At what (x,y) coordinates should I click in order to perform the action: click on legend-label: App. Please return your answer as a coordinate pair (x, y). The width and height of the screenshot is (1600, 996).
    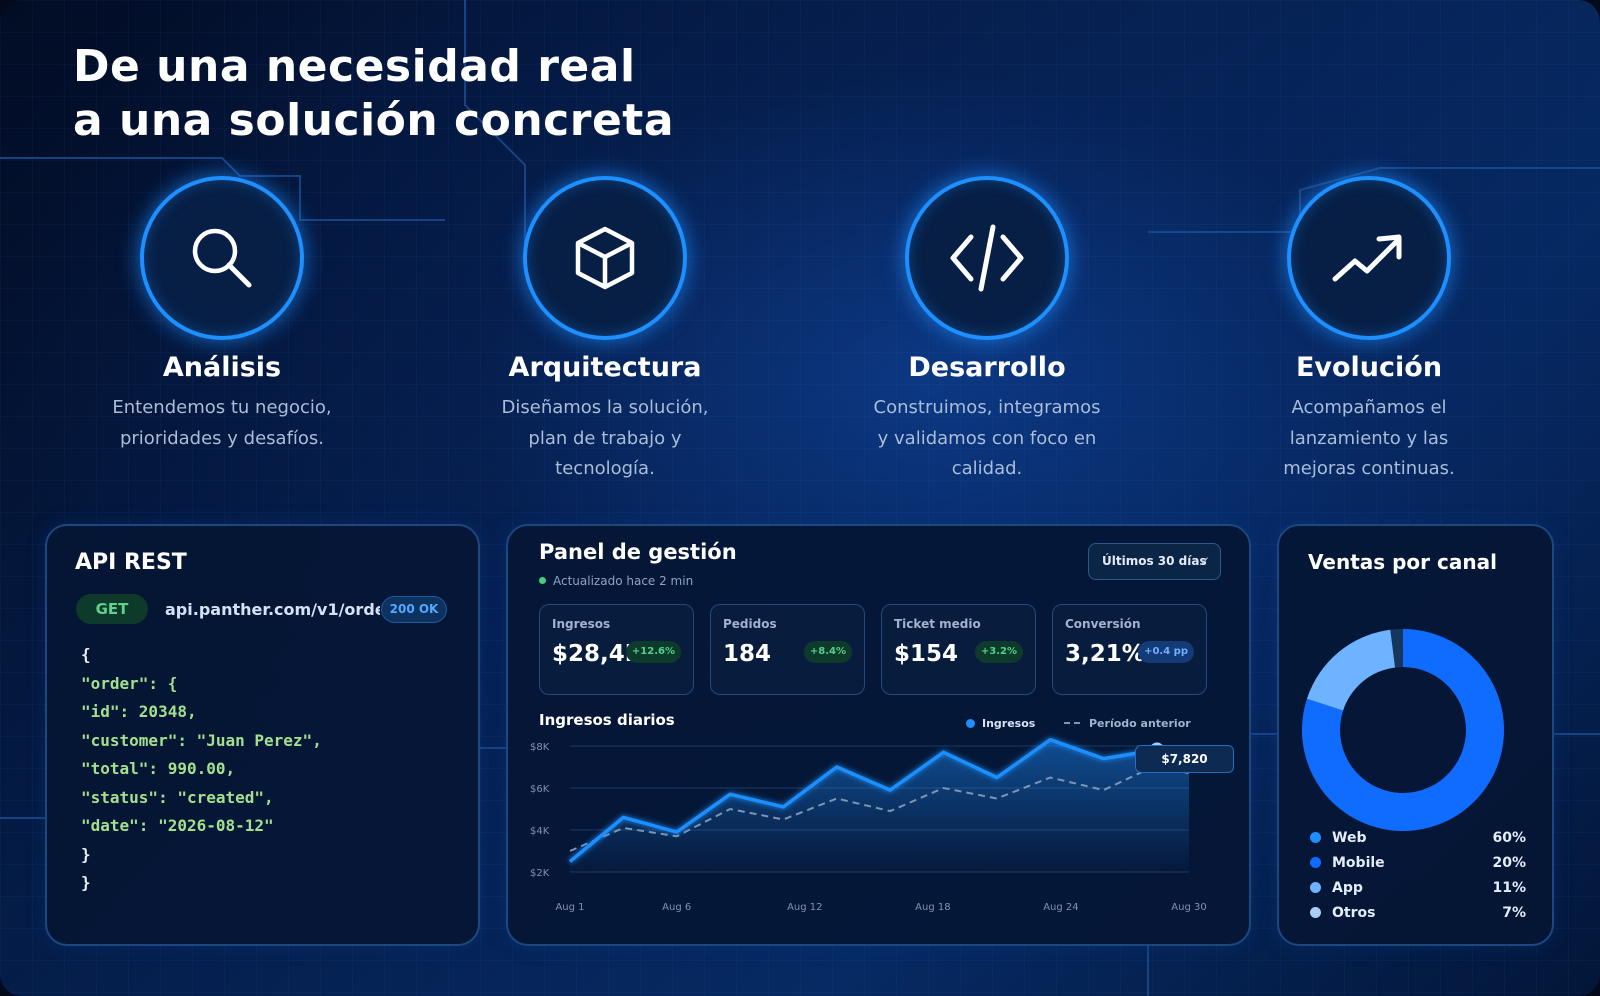
    Looking at the image, I should click on (1347, 888).